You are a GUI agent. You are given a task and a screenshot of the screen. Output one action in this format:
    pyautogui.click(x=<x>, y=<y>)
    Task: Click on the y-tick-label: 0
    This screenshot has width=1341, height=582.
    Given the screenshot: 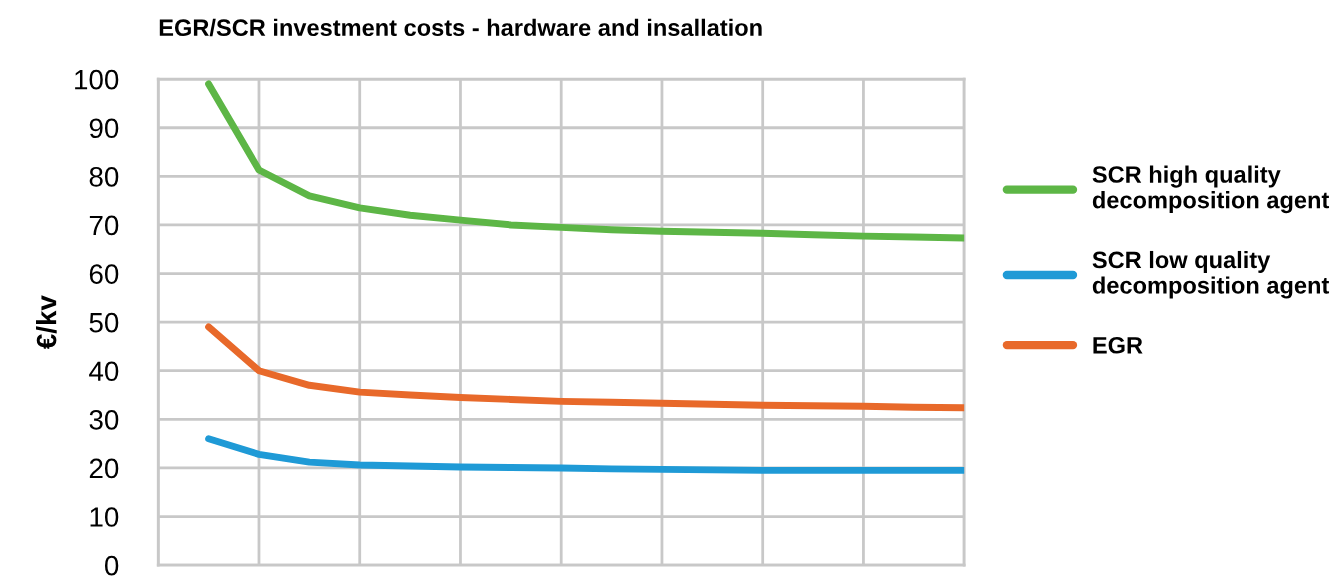 What is the action you would take?
    pyautogui.click(x=111, y=565)
    